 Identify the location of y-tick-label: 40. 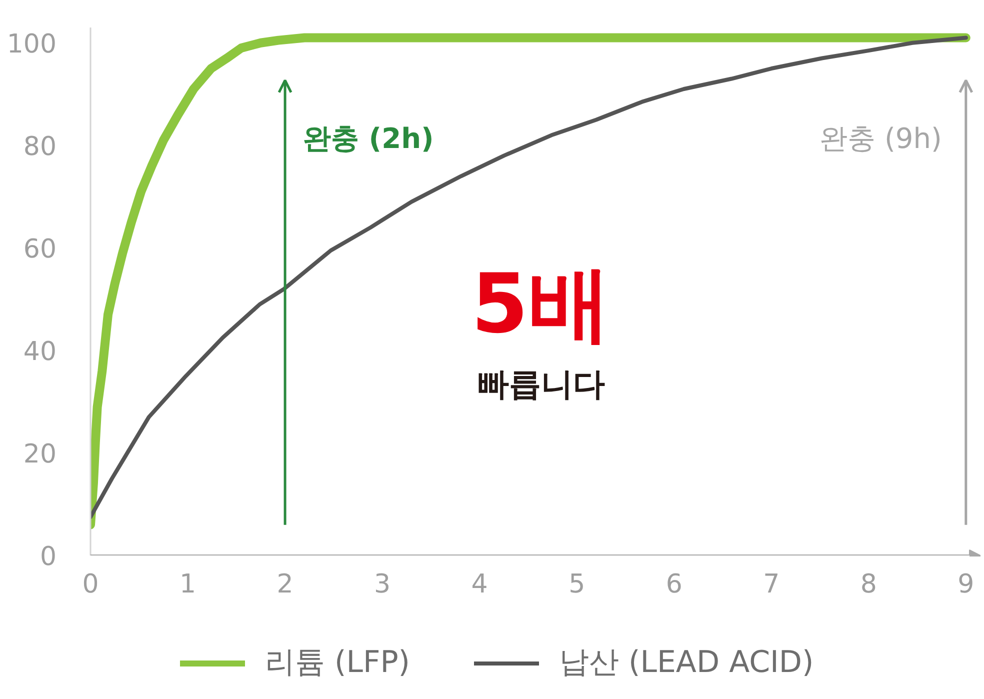
(40, 351).